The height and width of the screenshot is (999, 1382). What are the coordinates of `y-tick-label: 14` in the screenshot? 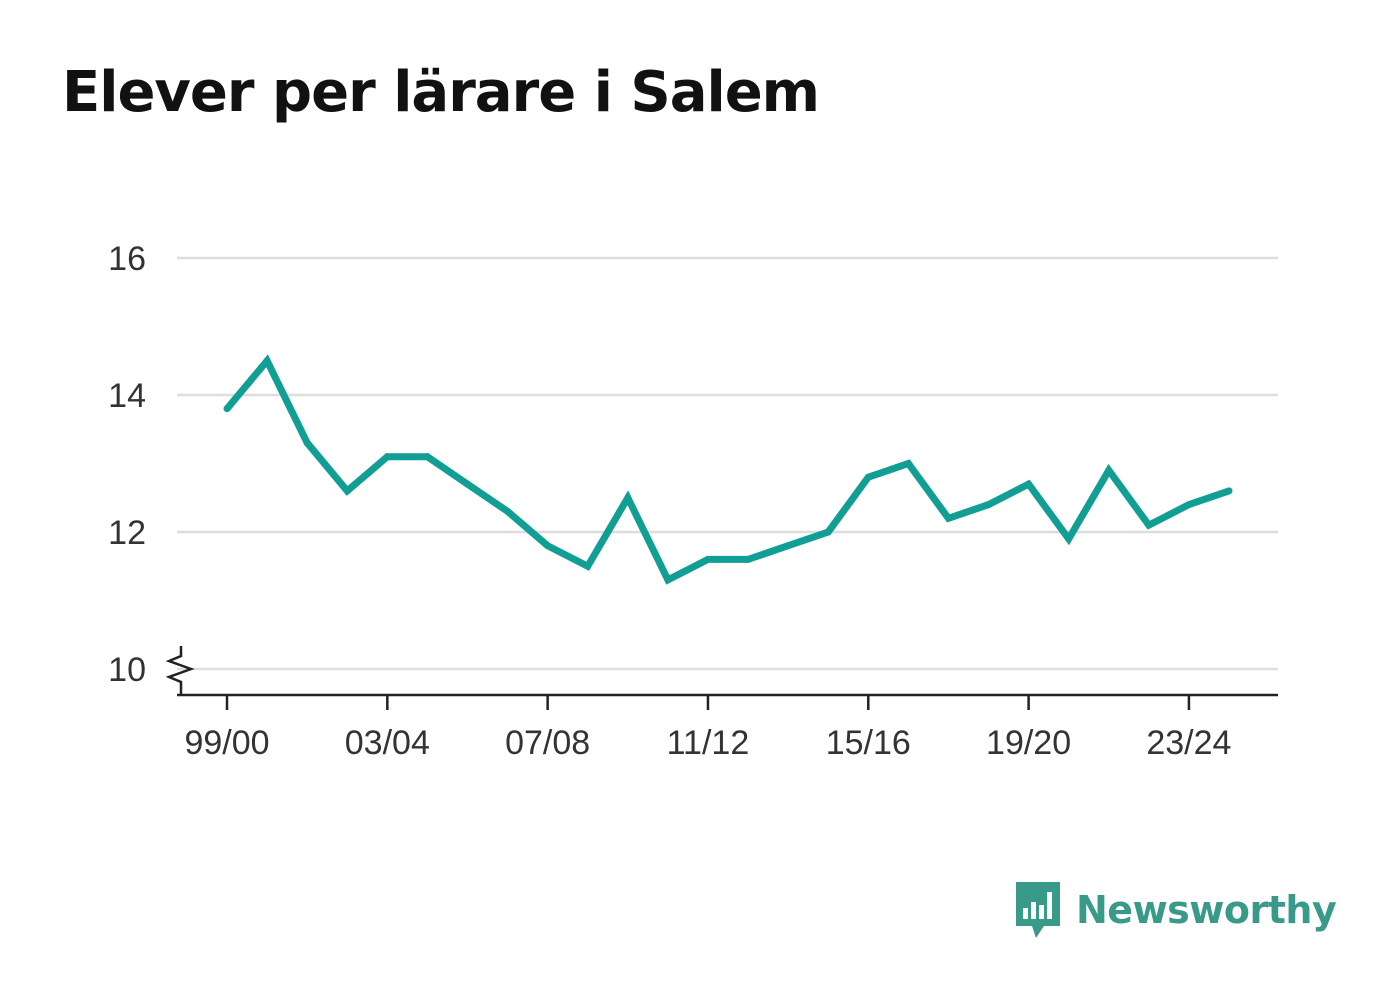 It's located at (127, 396).